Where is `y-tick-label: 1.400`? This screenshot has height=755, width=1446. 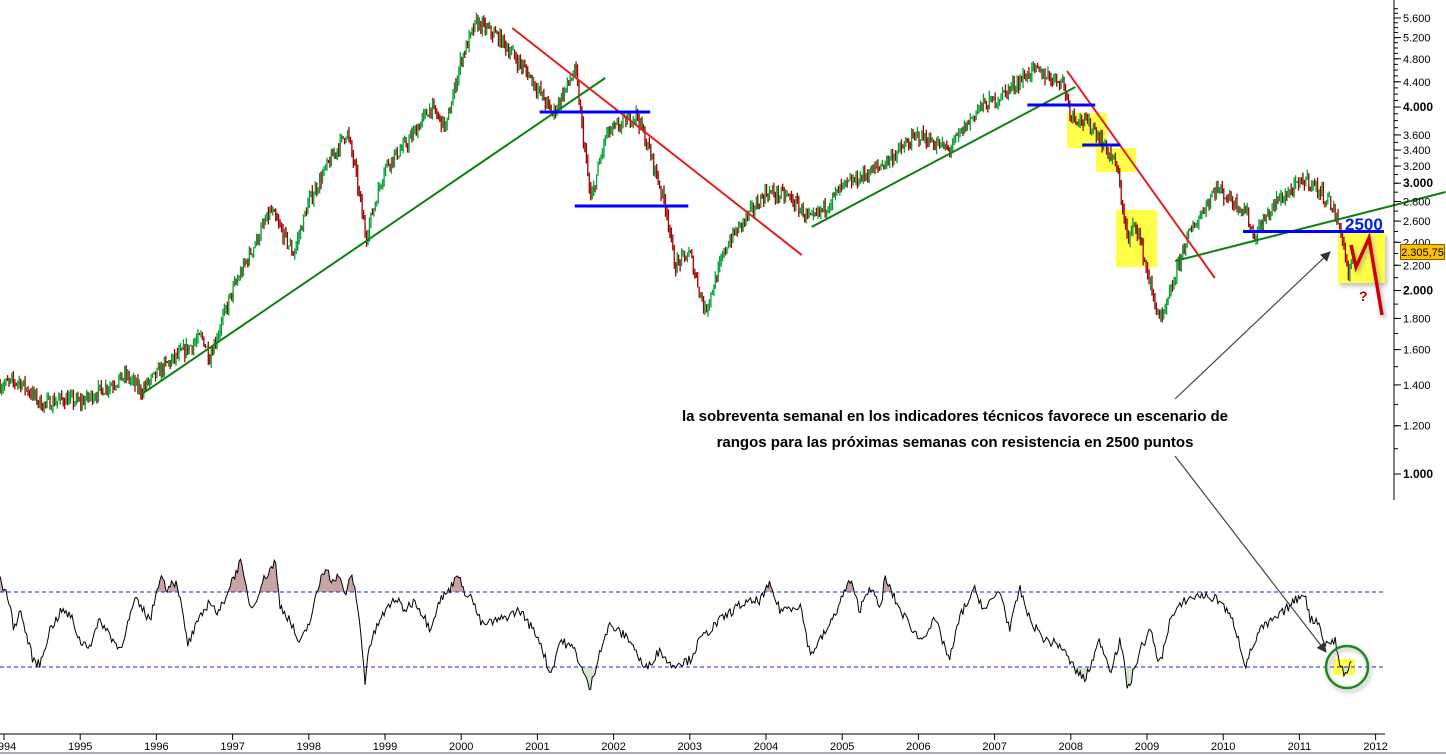 y-tick-label: 1.400 is located at coordinates (1417, 386).